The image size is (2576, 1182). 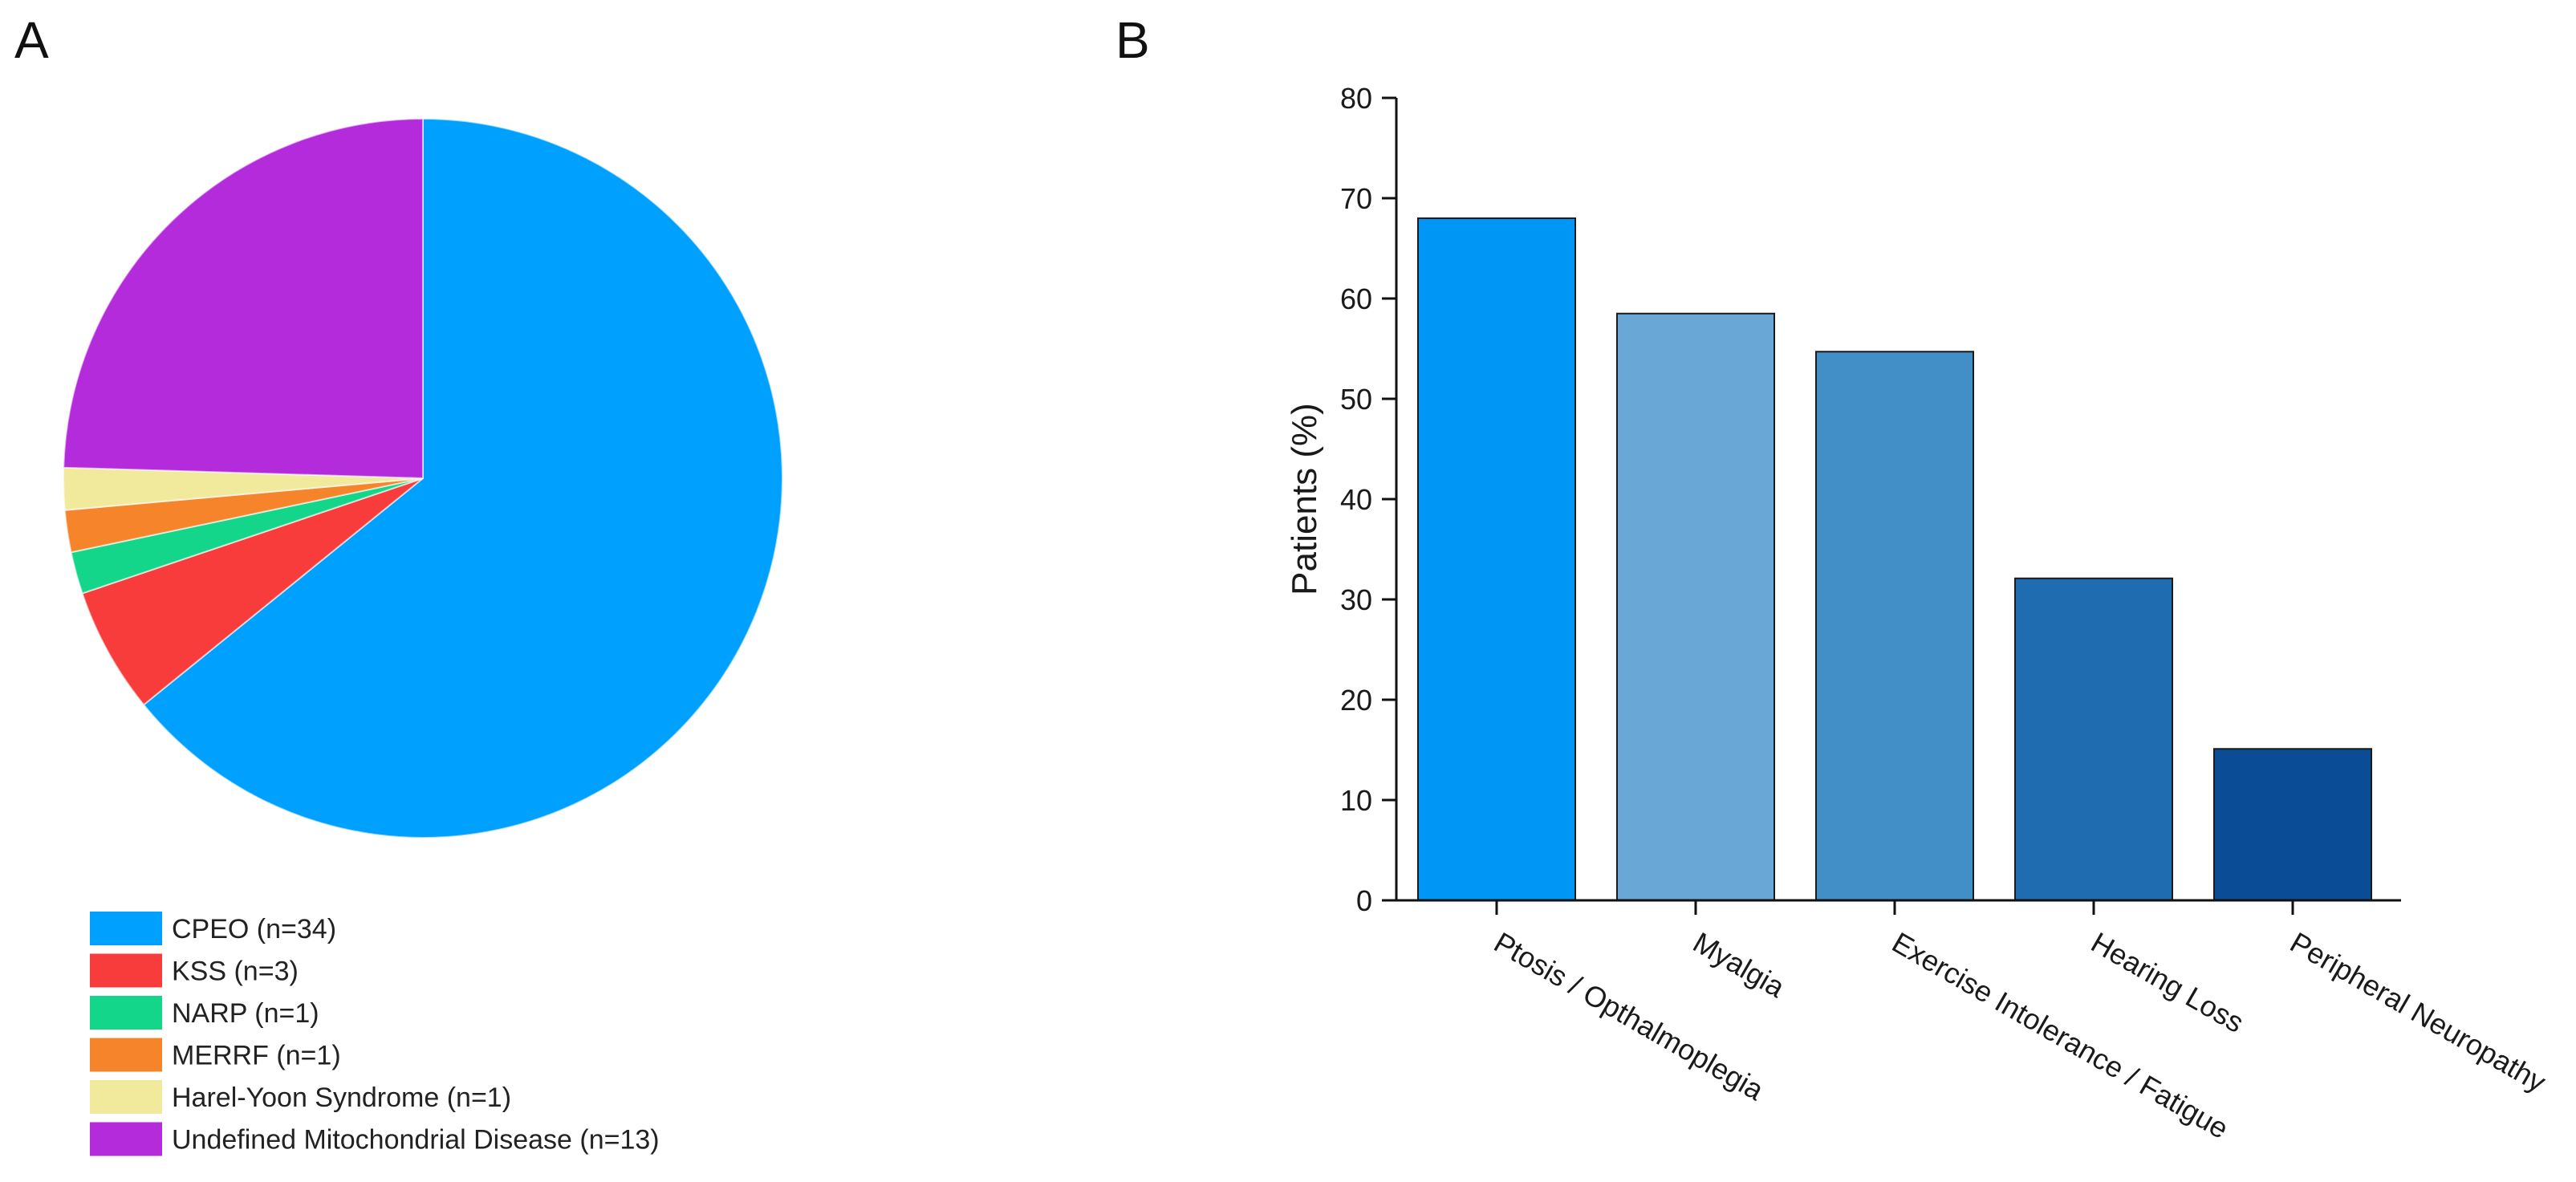 I want to click on legend-item: NARP (n=1), so click(x=205, y=1013).